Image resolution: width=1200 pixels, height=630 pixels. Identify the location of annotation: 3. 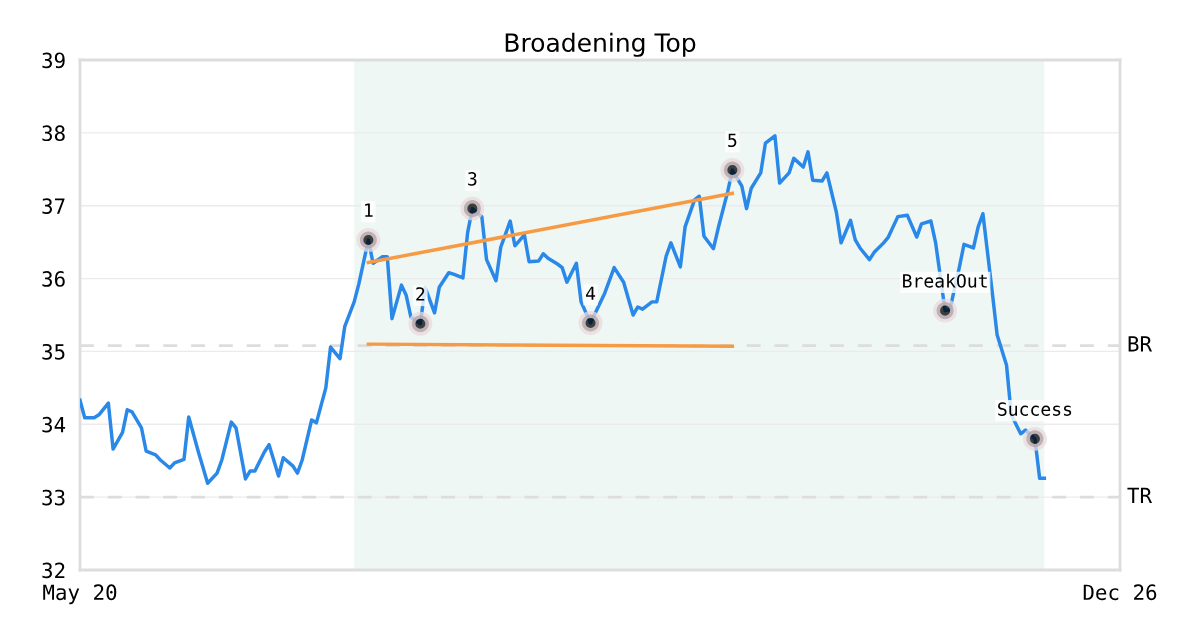
(472, 179).